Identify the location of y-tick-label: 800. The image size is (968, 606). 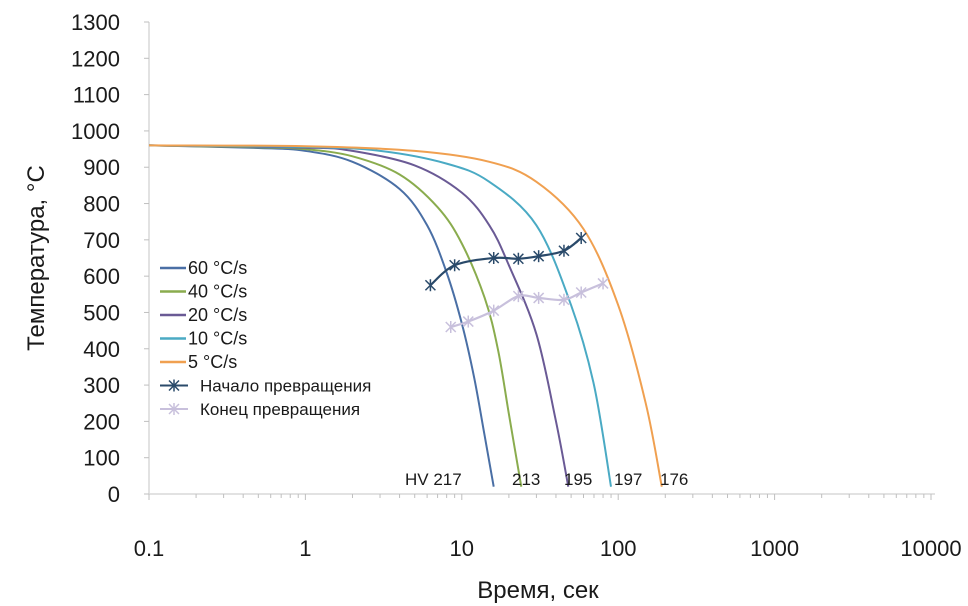
(101, 204).